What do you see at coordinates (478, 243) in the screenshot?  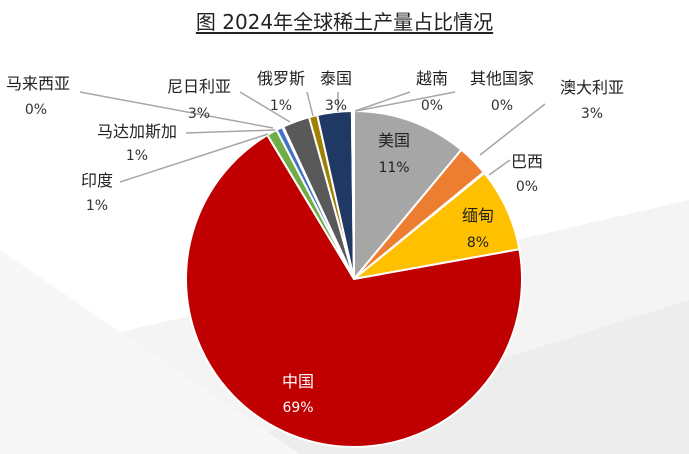 I see `slice-value-label: 8%` at bounding box center [478, 243].